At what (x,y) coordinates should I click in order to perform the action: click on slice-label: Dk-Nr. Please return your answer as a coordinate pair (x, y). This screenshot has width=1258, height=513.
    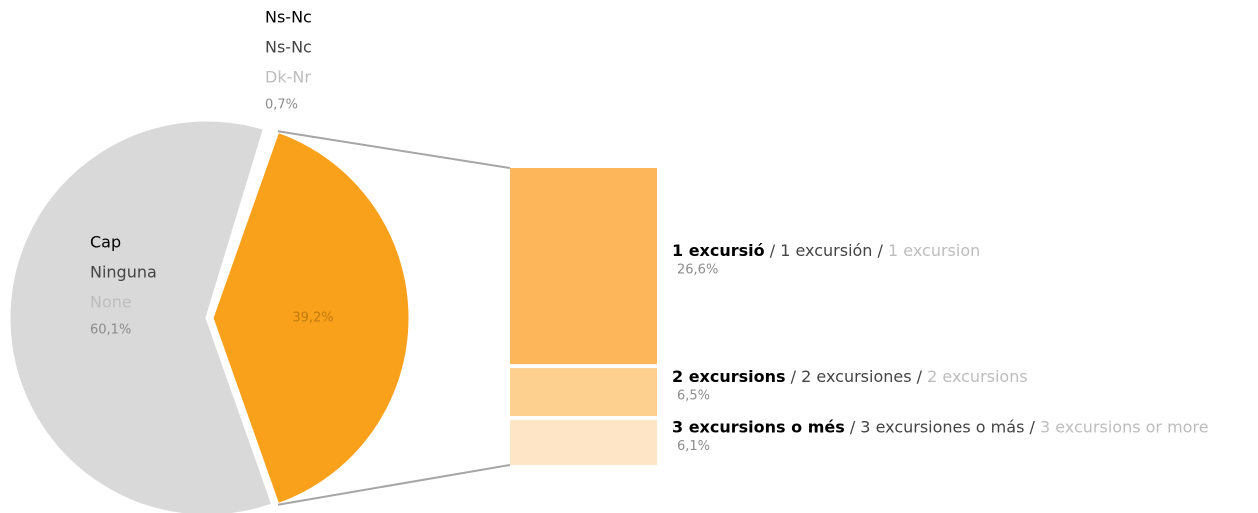
    Looking at the image, I should click on (288, 77).